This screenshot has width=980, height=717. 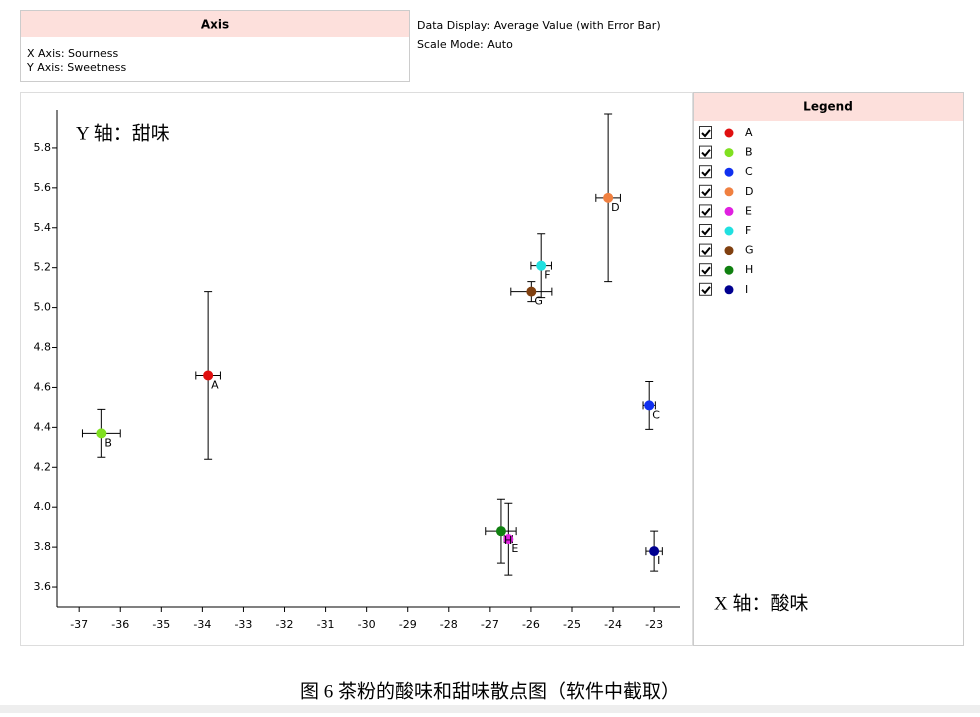 What do you see at coordinates (43, 267) in the screenshot?
I see `y-tick-label: 5.2` at bounding box center [43, 267].